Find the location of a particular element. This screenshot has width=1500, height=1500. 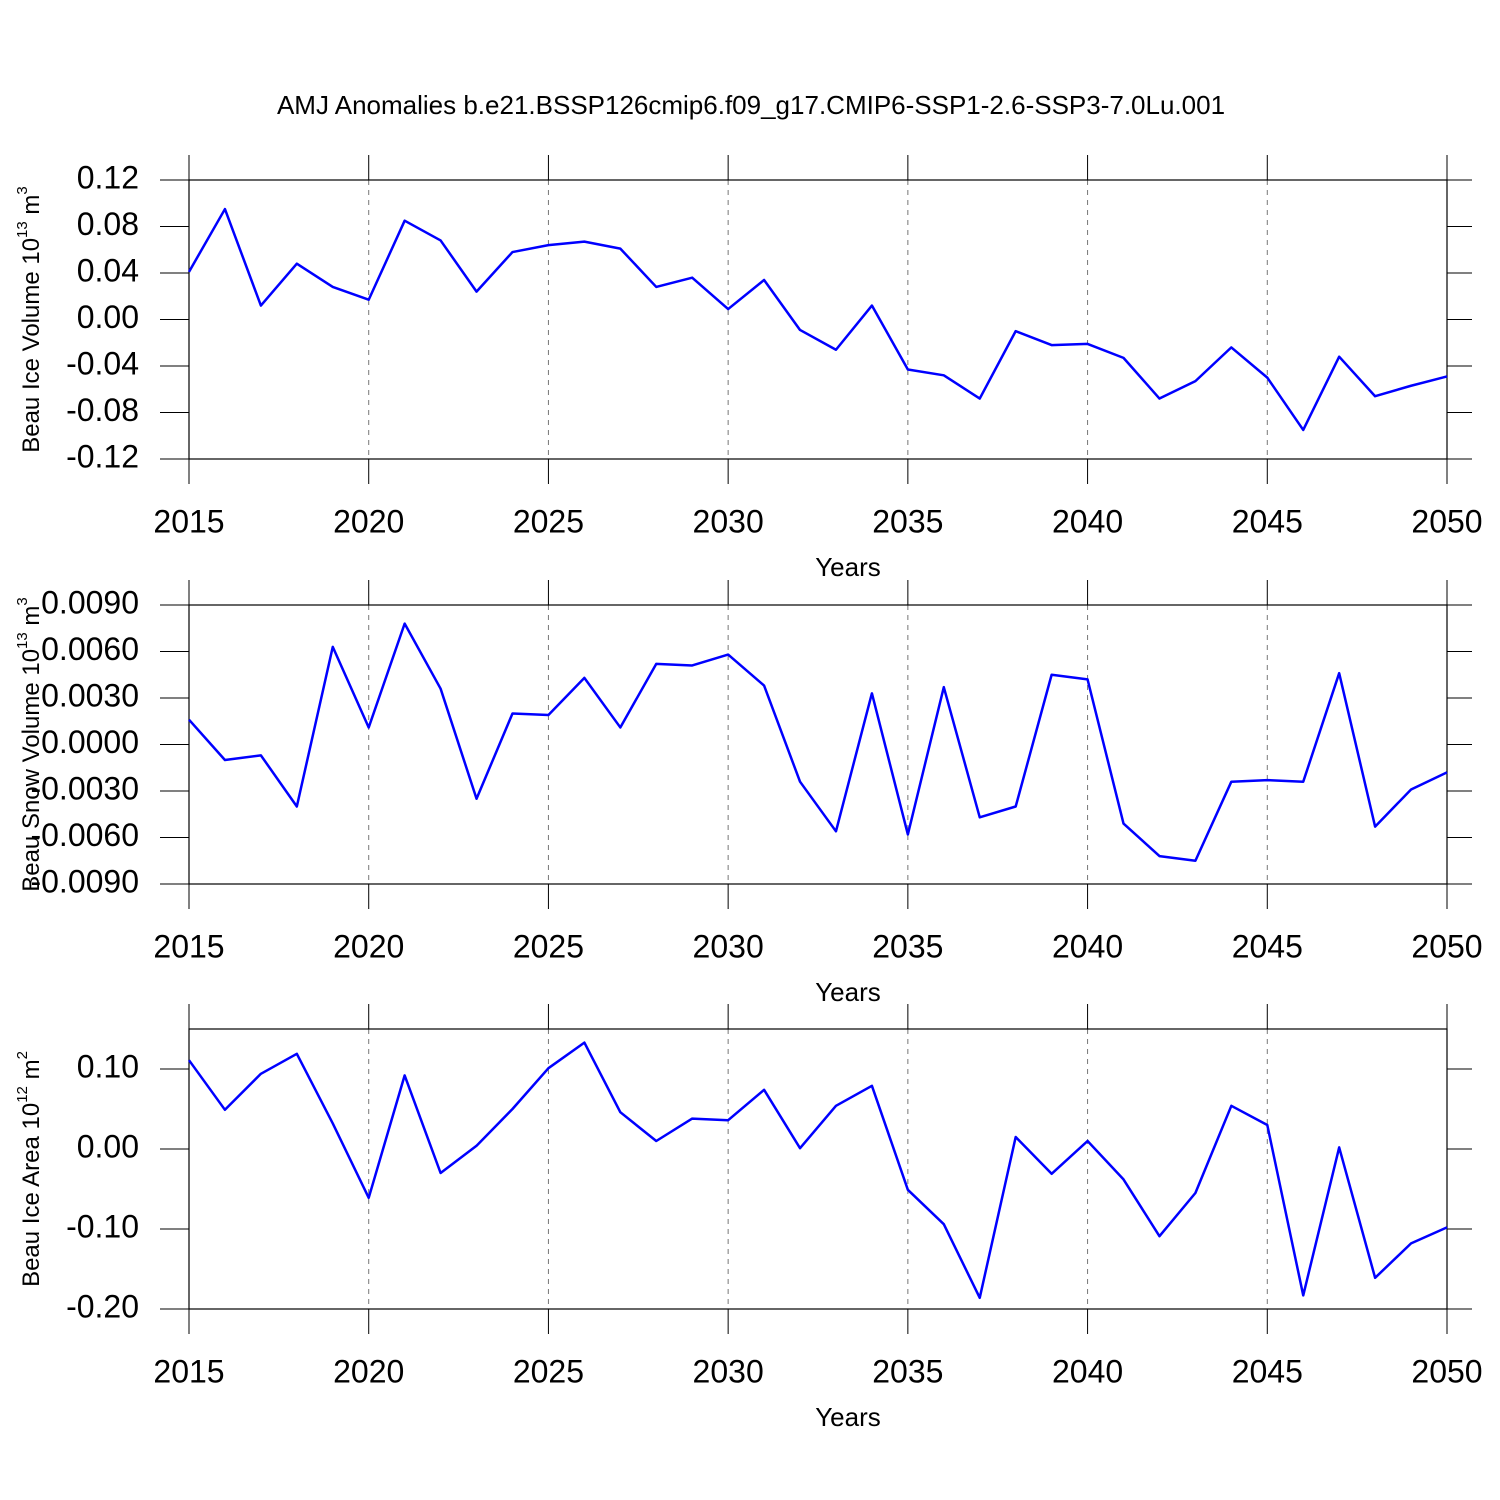

y-tick-label: -0.08 is located at coordinates (102, 410).